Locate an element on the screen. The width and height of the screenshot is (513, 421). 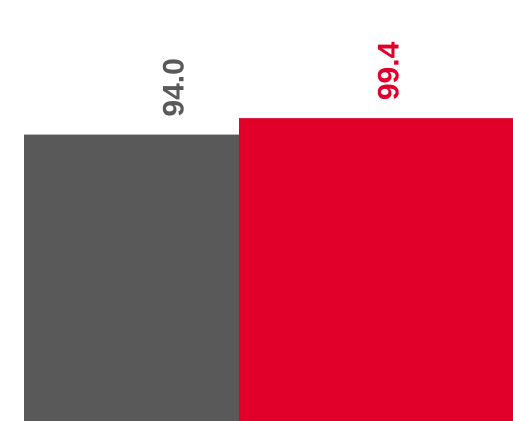
value-label-1: 94.0 is located at coordinates (174, 87).